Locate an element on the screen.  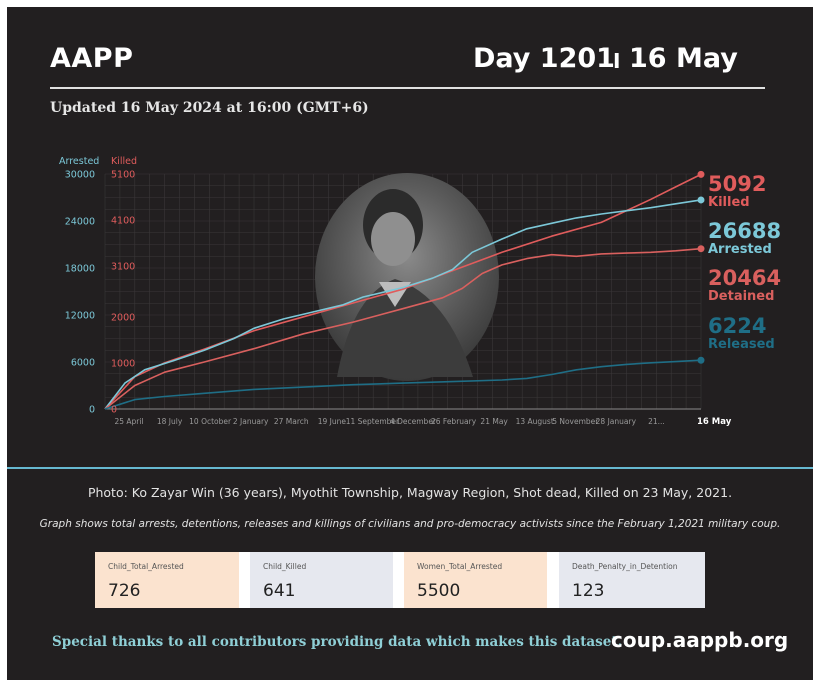
right-axis-title: Killed is located at coordinates (124, 161).